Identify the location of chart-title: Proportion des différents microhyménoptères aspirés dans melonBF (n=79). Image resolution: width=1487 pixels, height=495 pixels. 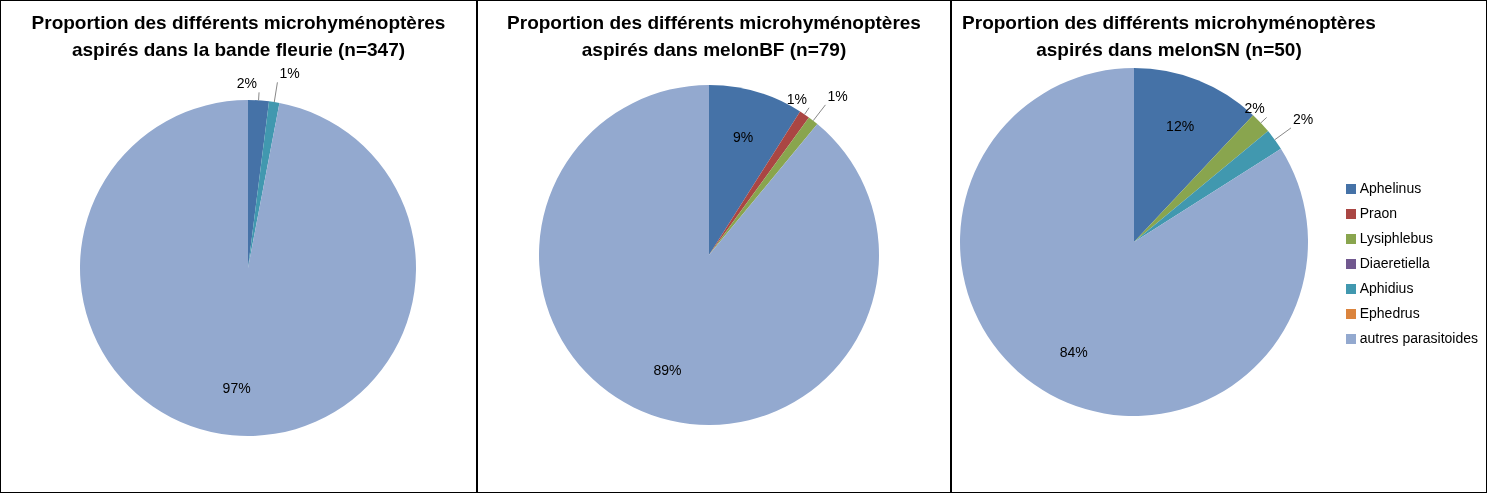
(714, 36).